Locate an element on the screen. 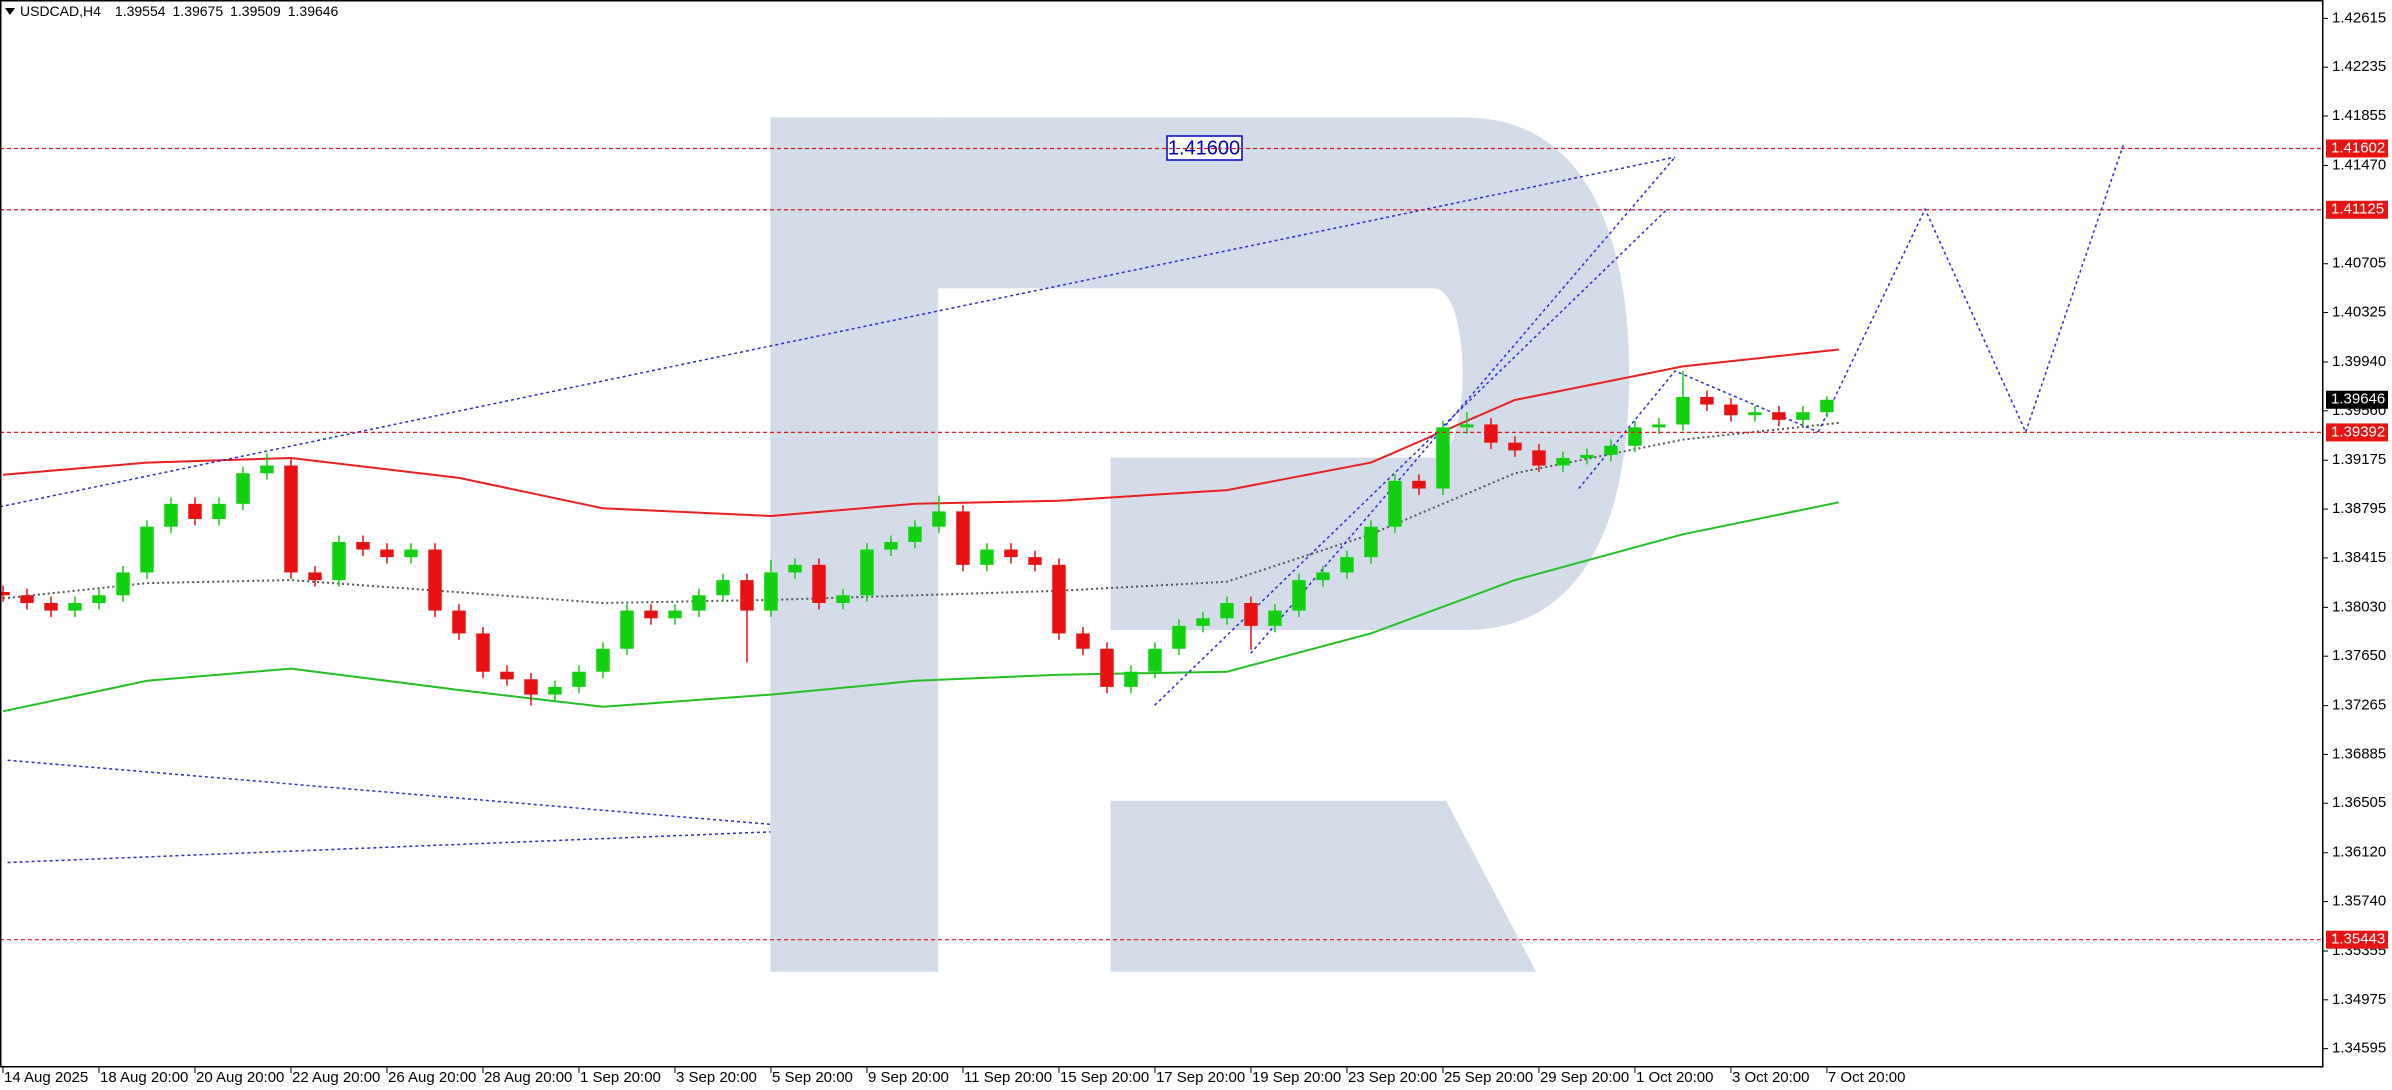 This screenshot has width=2392, height=1090. watermark-stem is located at coordinates (854, 544).